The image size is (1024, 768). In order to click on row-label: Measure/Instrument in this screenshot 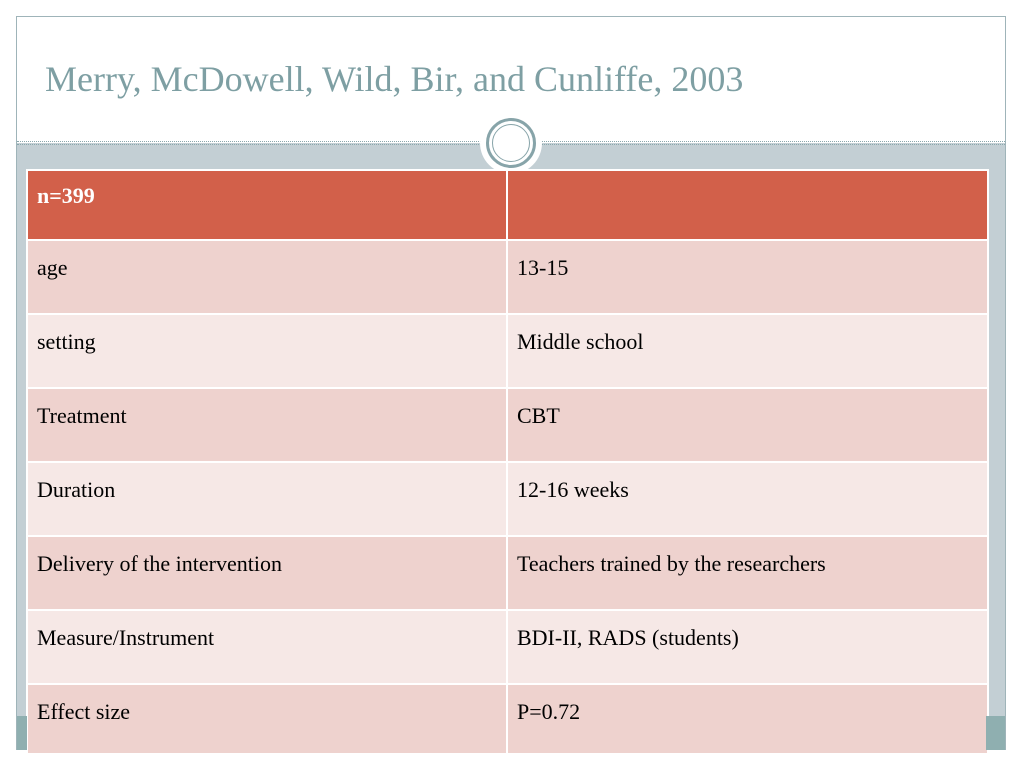, I will do `click(267, 647)`.